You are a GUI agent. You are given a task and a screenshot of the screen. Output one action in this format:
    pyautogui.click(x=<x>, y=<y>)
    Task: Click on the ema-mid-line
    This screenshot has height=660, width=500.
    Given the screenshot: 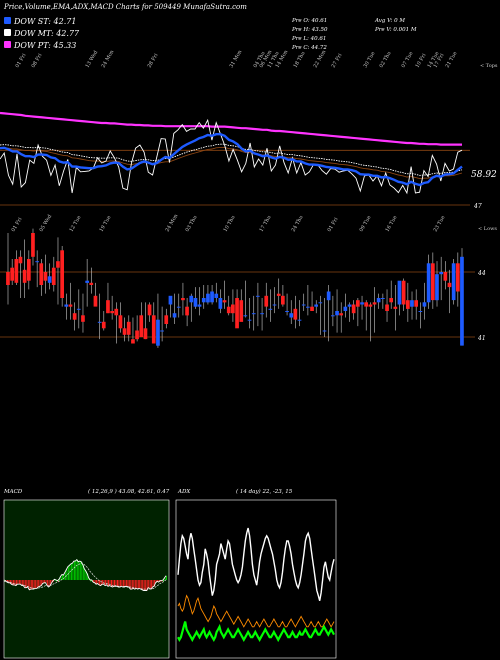 What is the action you would take?
    pyautogui.click(x=231, y=163)
    